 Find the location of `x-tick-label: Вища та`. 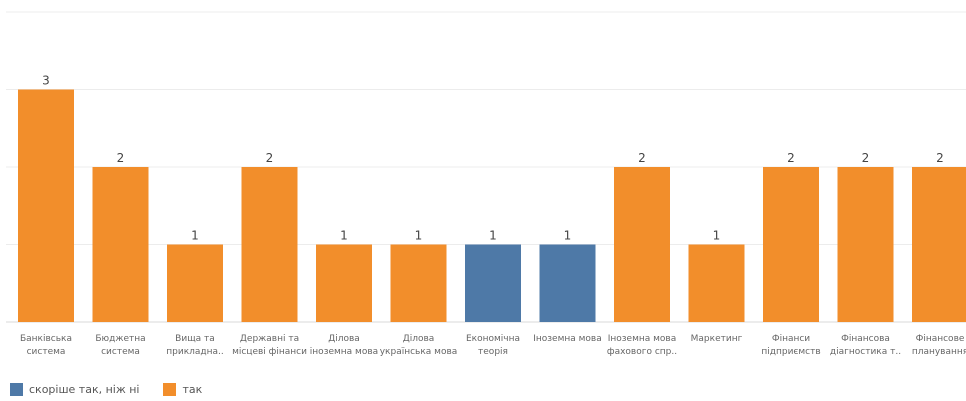

x-tick-label: Вища та is located at coordinates (195, 339).